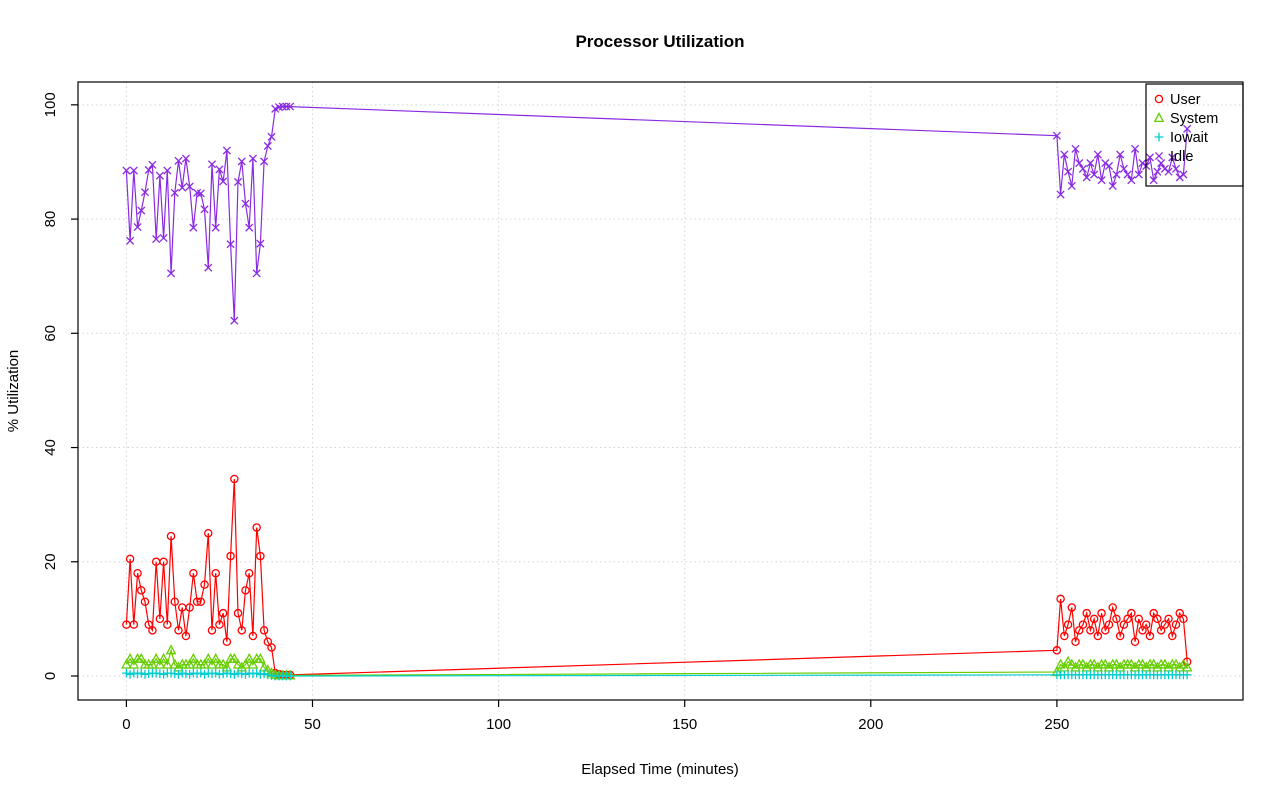  I want to click on legend-box, so click(1194, 135).